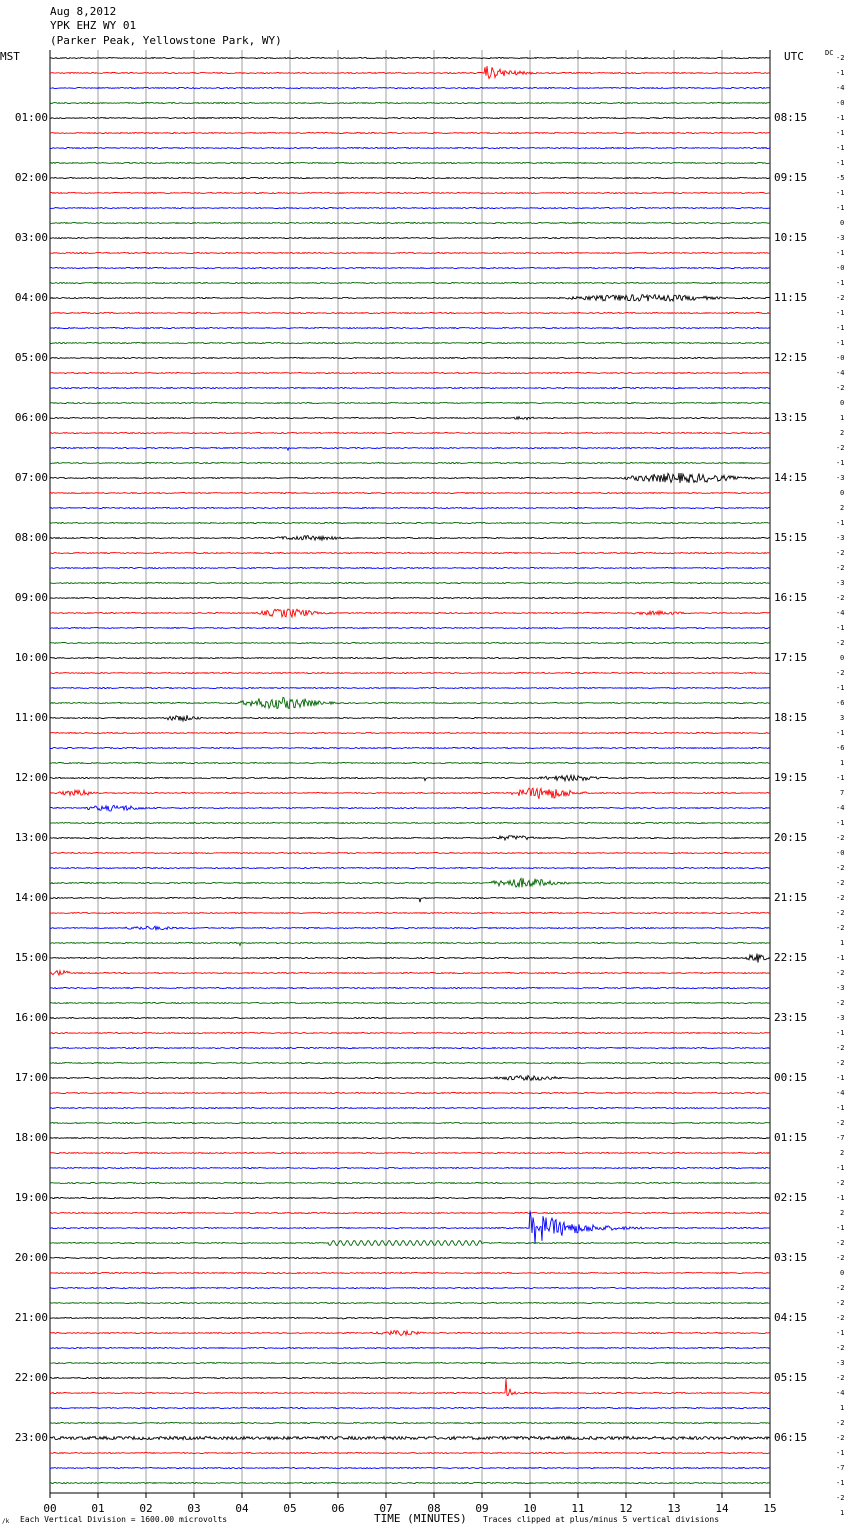  I want to click on utc-label-1515: 15:15, so click(791, 537).